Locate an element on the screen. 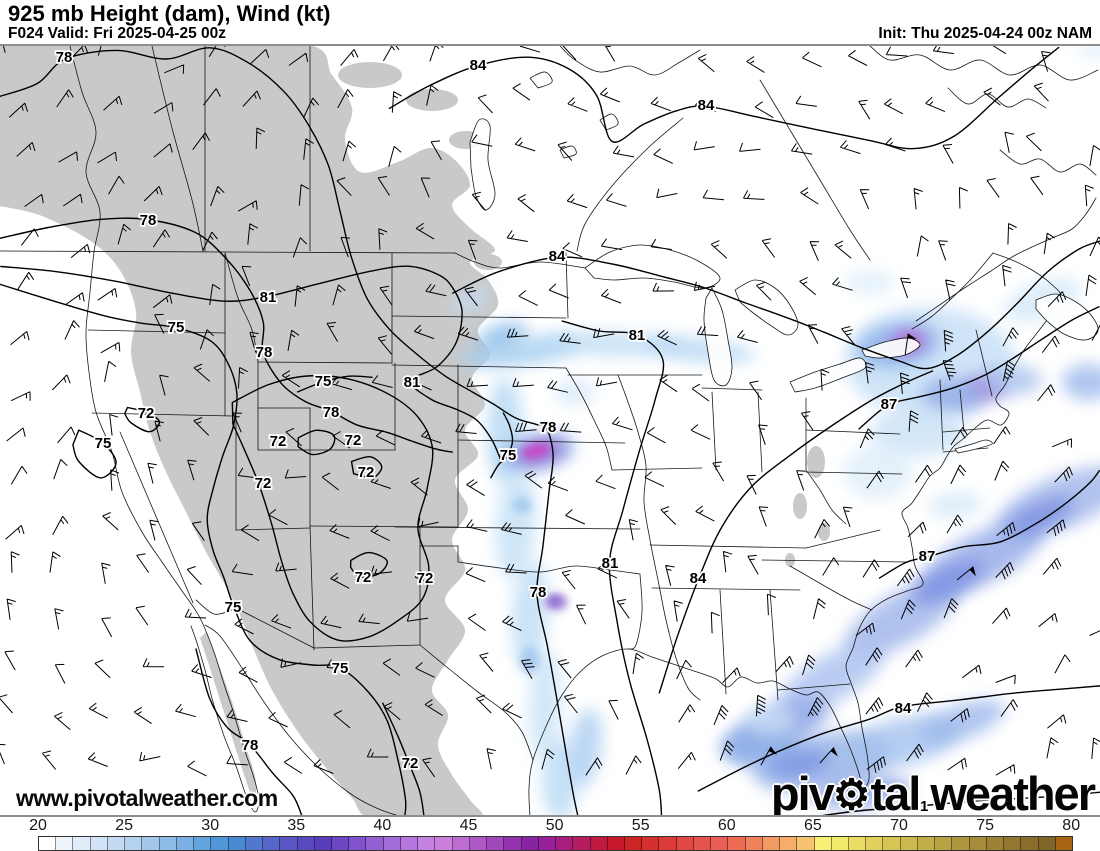 This screenshot has height=851, width=1100. watermark-url: www.pivotalweather.com is located at coordinates (147, 798).